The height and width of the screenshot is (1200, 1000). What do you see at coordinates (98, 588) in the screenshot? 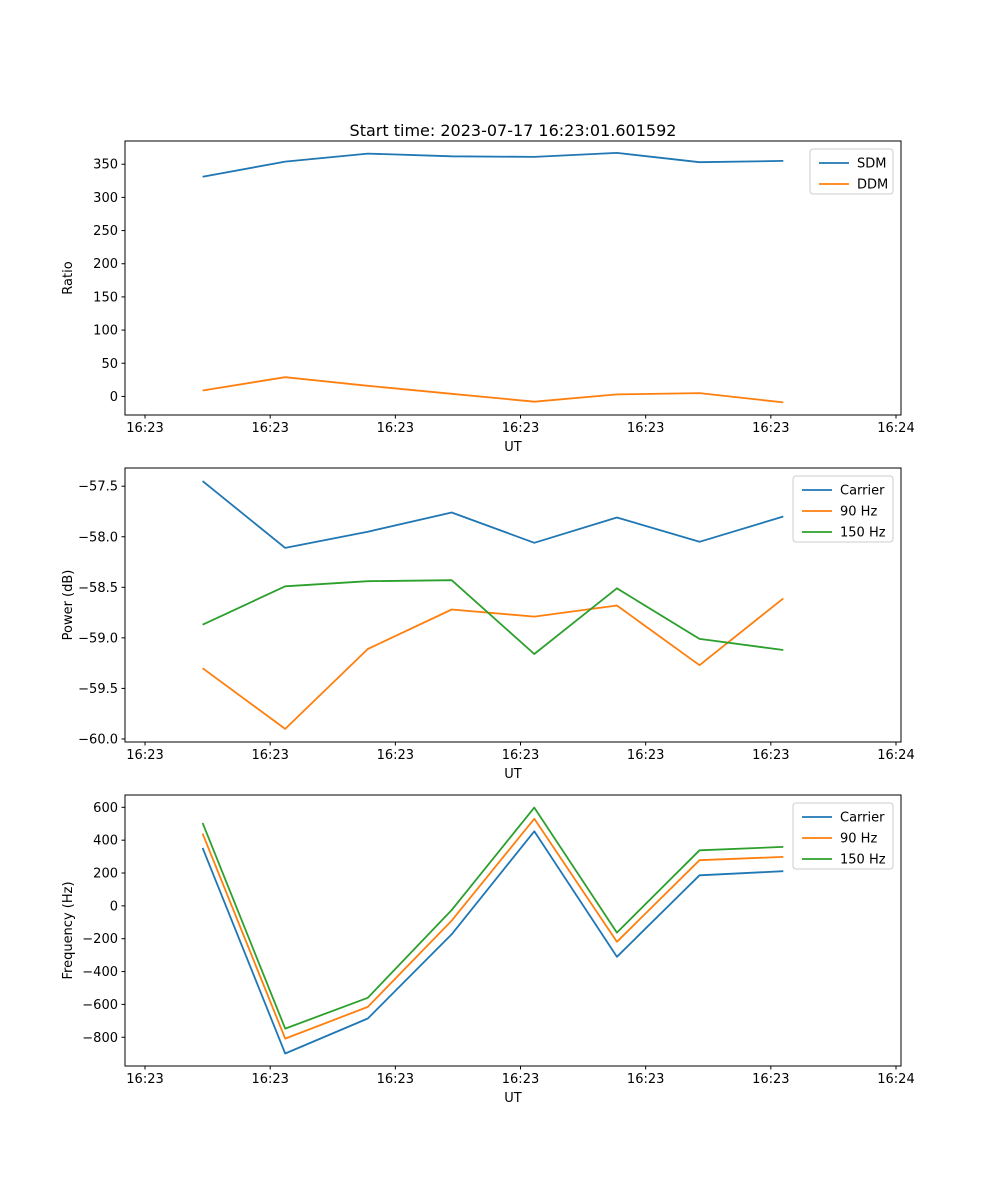
I see `y-tick-label: −58.5` at bounding box center [98, 588].